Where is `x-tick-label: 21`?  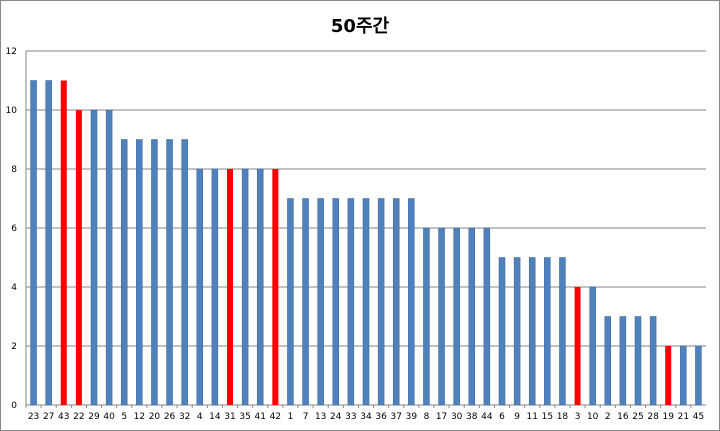 x-tick-label: 21 is located at coordinates (683, 417).